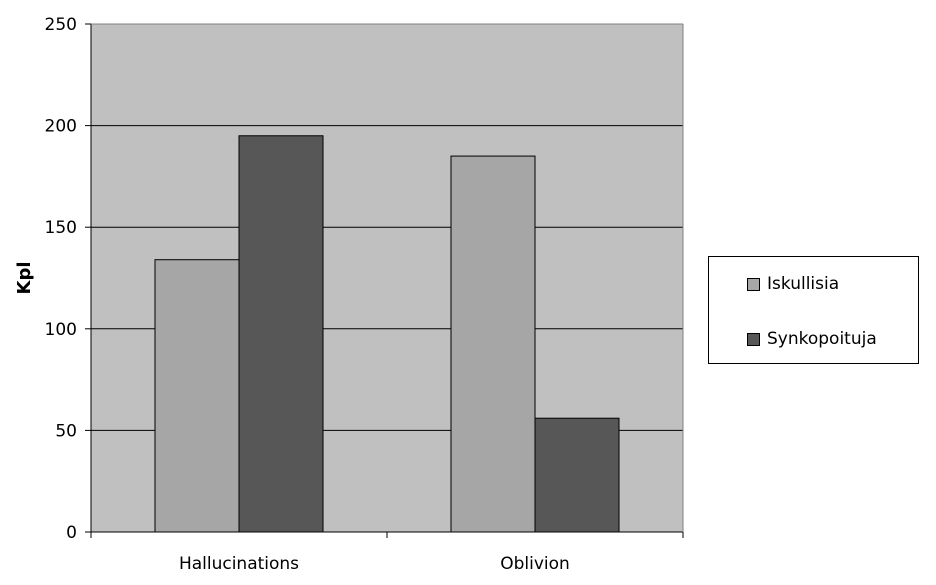  Describe the element at coordinates (493, 344) in the screenshot. I see `bar-iskullisia-oblivion` at that location.